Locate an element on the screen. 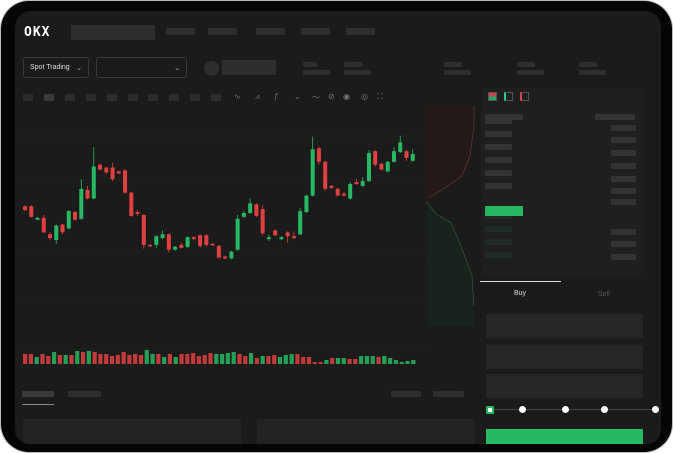 This screenshot has height=453, width=673. pencil-icon: ⊘ is located at coordinates (331, 96).